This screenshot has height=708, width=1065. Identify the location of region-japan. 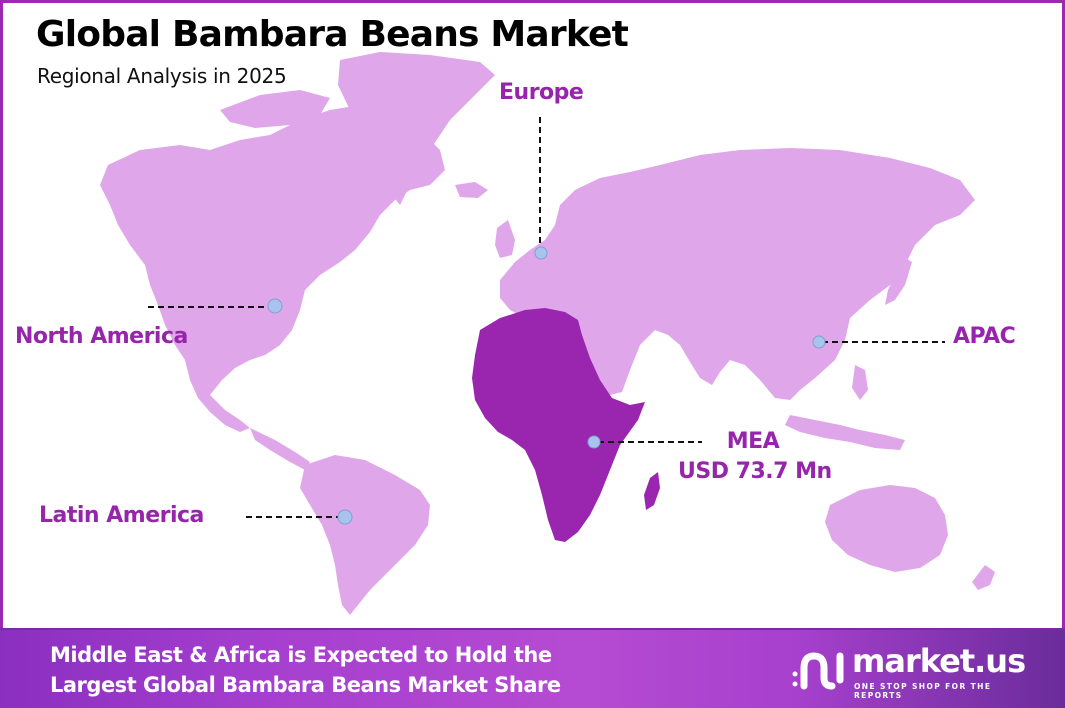
(898, 280).